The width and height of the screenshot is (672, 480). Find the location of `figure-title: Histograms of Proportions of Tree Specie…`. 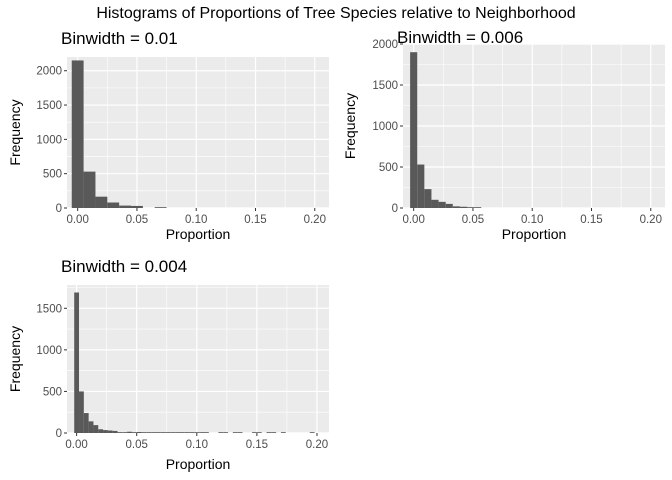

figure-title: Histograms of Proportions of Tree Specie… is located at coordinates (335, 13).